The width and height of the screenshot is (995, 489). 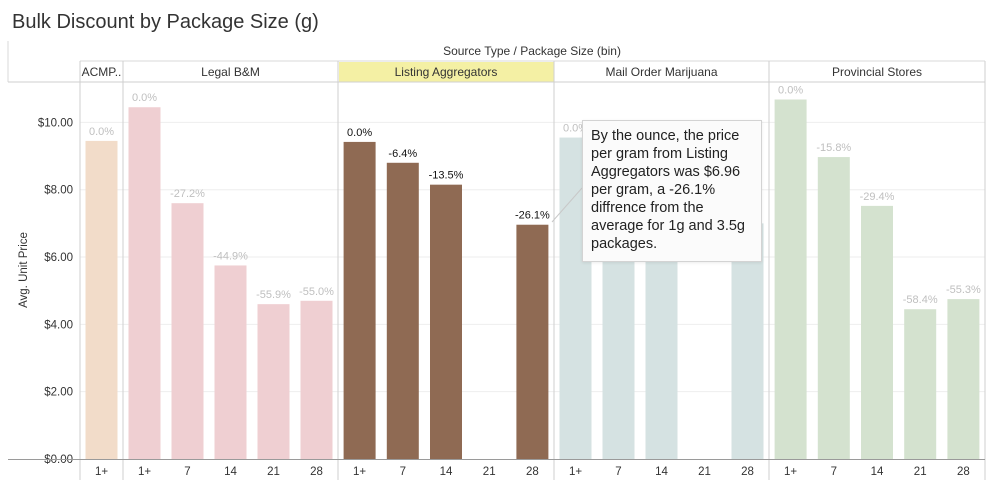 I want to click on y-tick-label: $10.00, so click(x=55, y=123).